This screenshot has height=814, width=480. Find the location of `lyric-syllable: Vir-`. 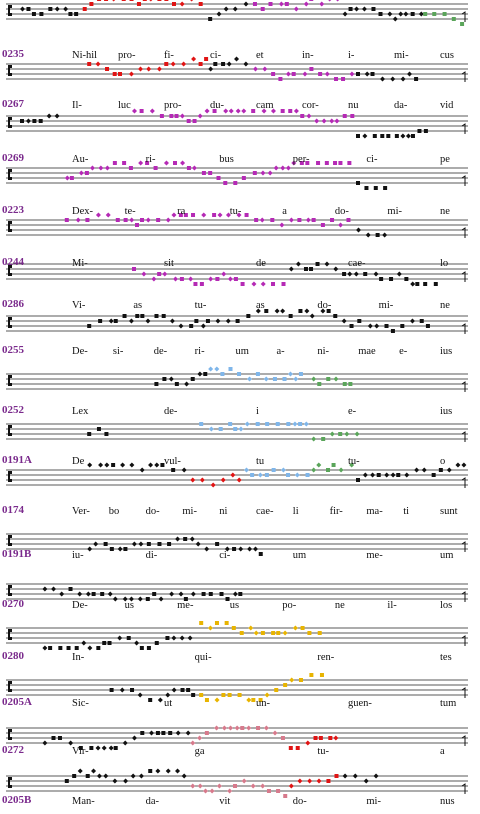

lyric-syllable: Vir- is located at coordinates (80, 751).